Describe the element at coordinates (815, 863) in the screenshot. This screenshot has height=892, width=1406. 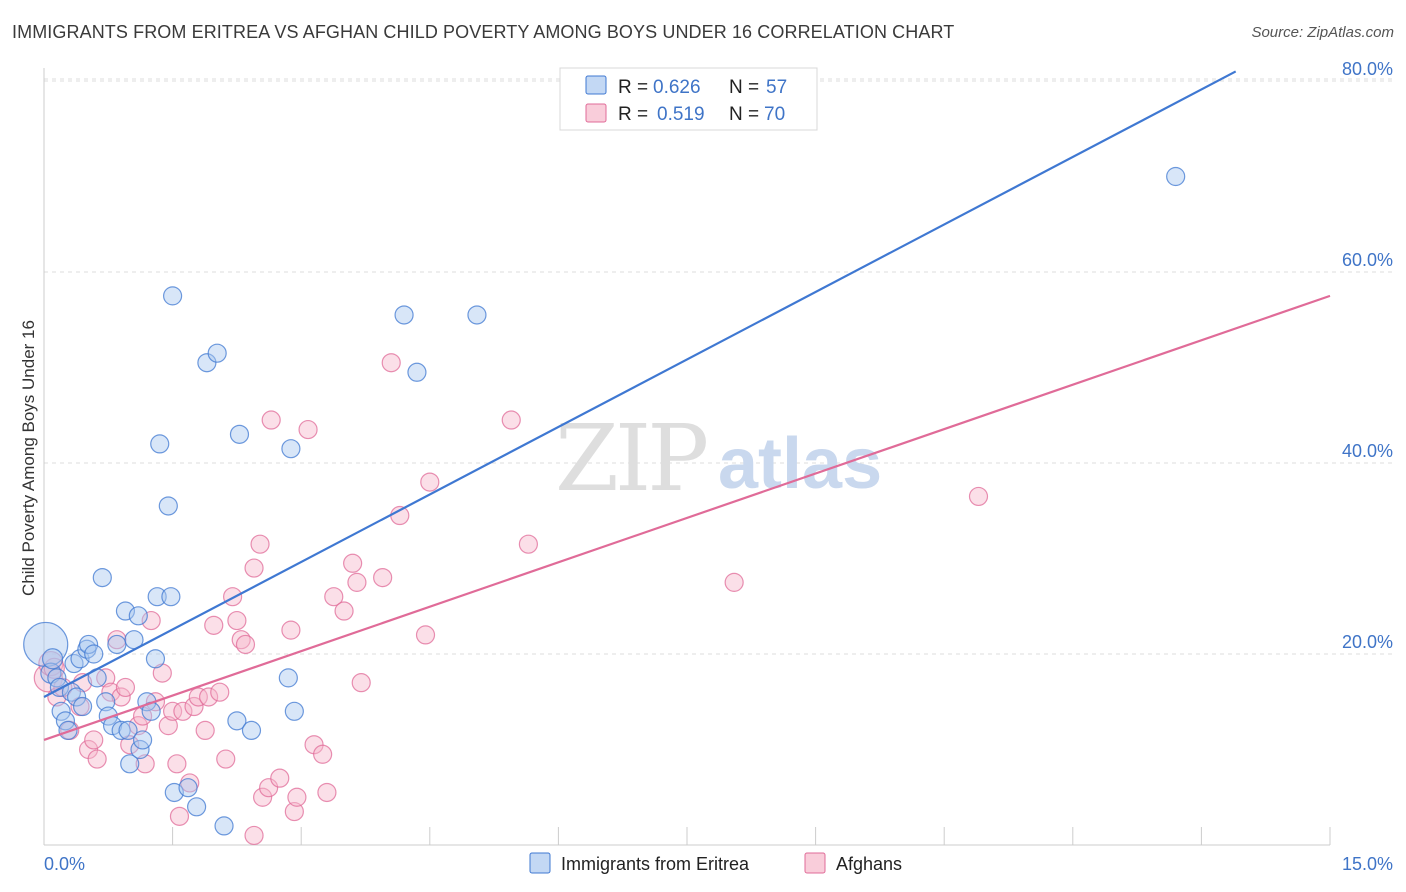
I see `bottom-legend-swatch-afghans` at that location.